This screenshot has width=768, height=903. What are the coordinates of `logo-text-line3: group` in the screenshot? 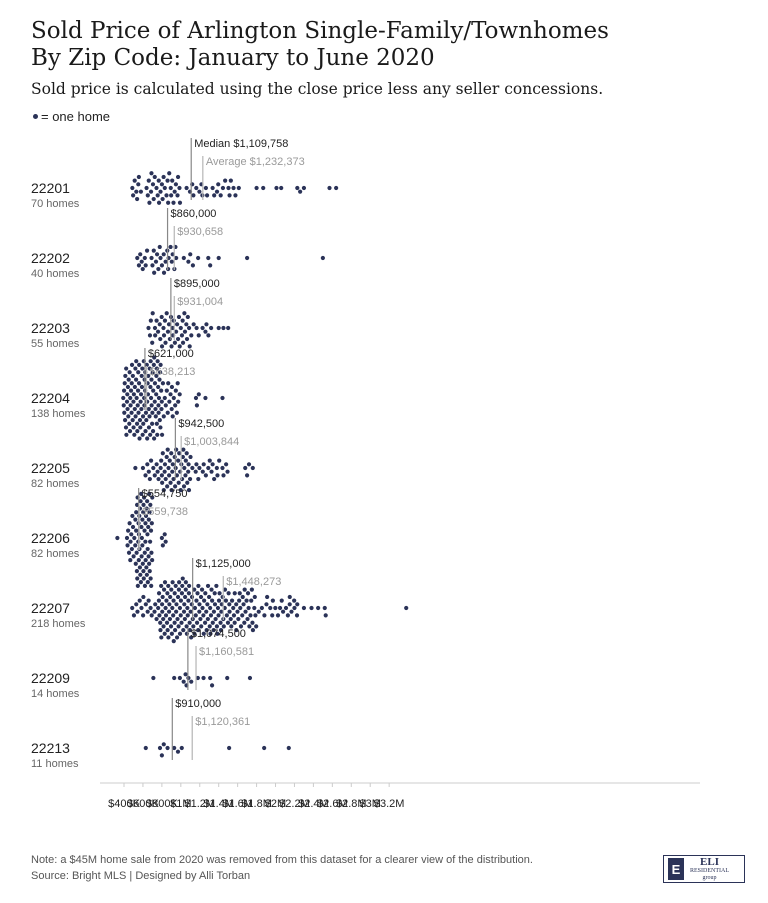 It's located at (709, 877).